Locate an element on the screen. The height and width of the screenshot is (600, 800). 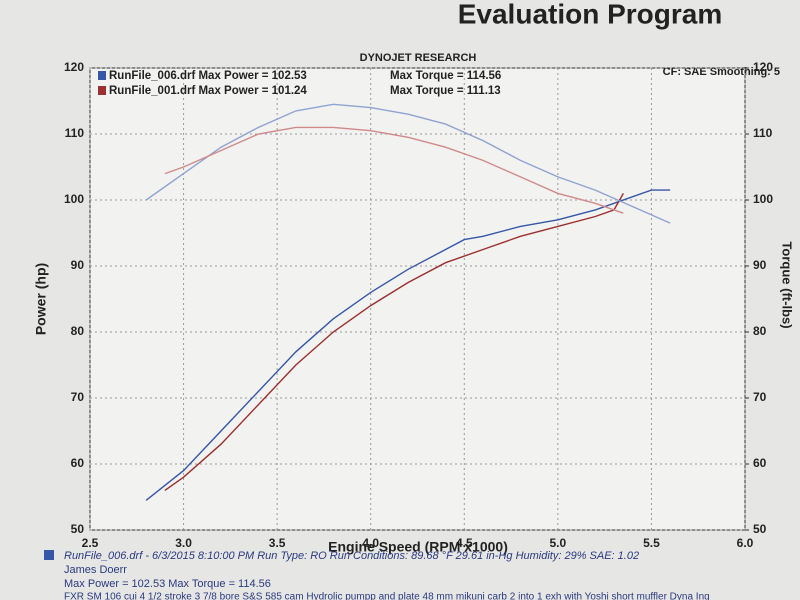
x-tick-label: 3.5 is located at coordinates (277, 543).